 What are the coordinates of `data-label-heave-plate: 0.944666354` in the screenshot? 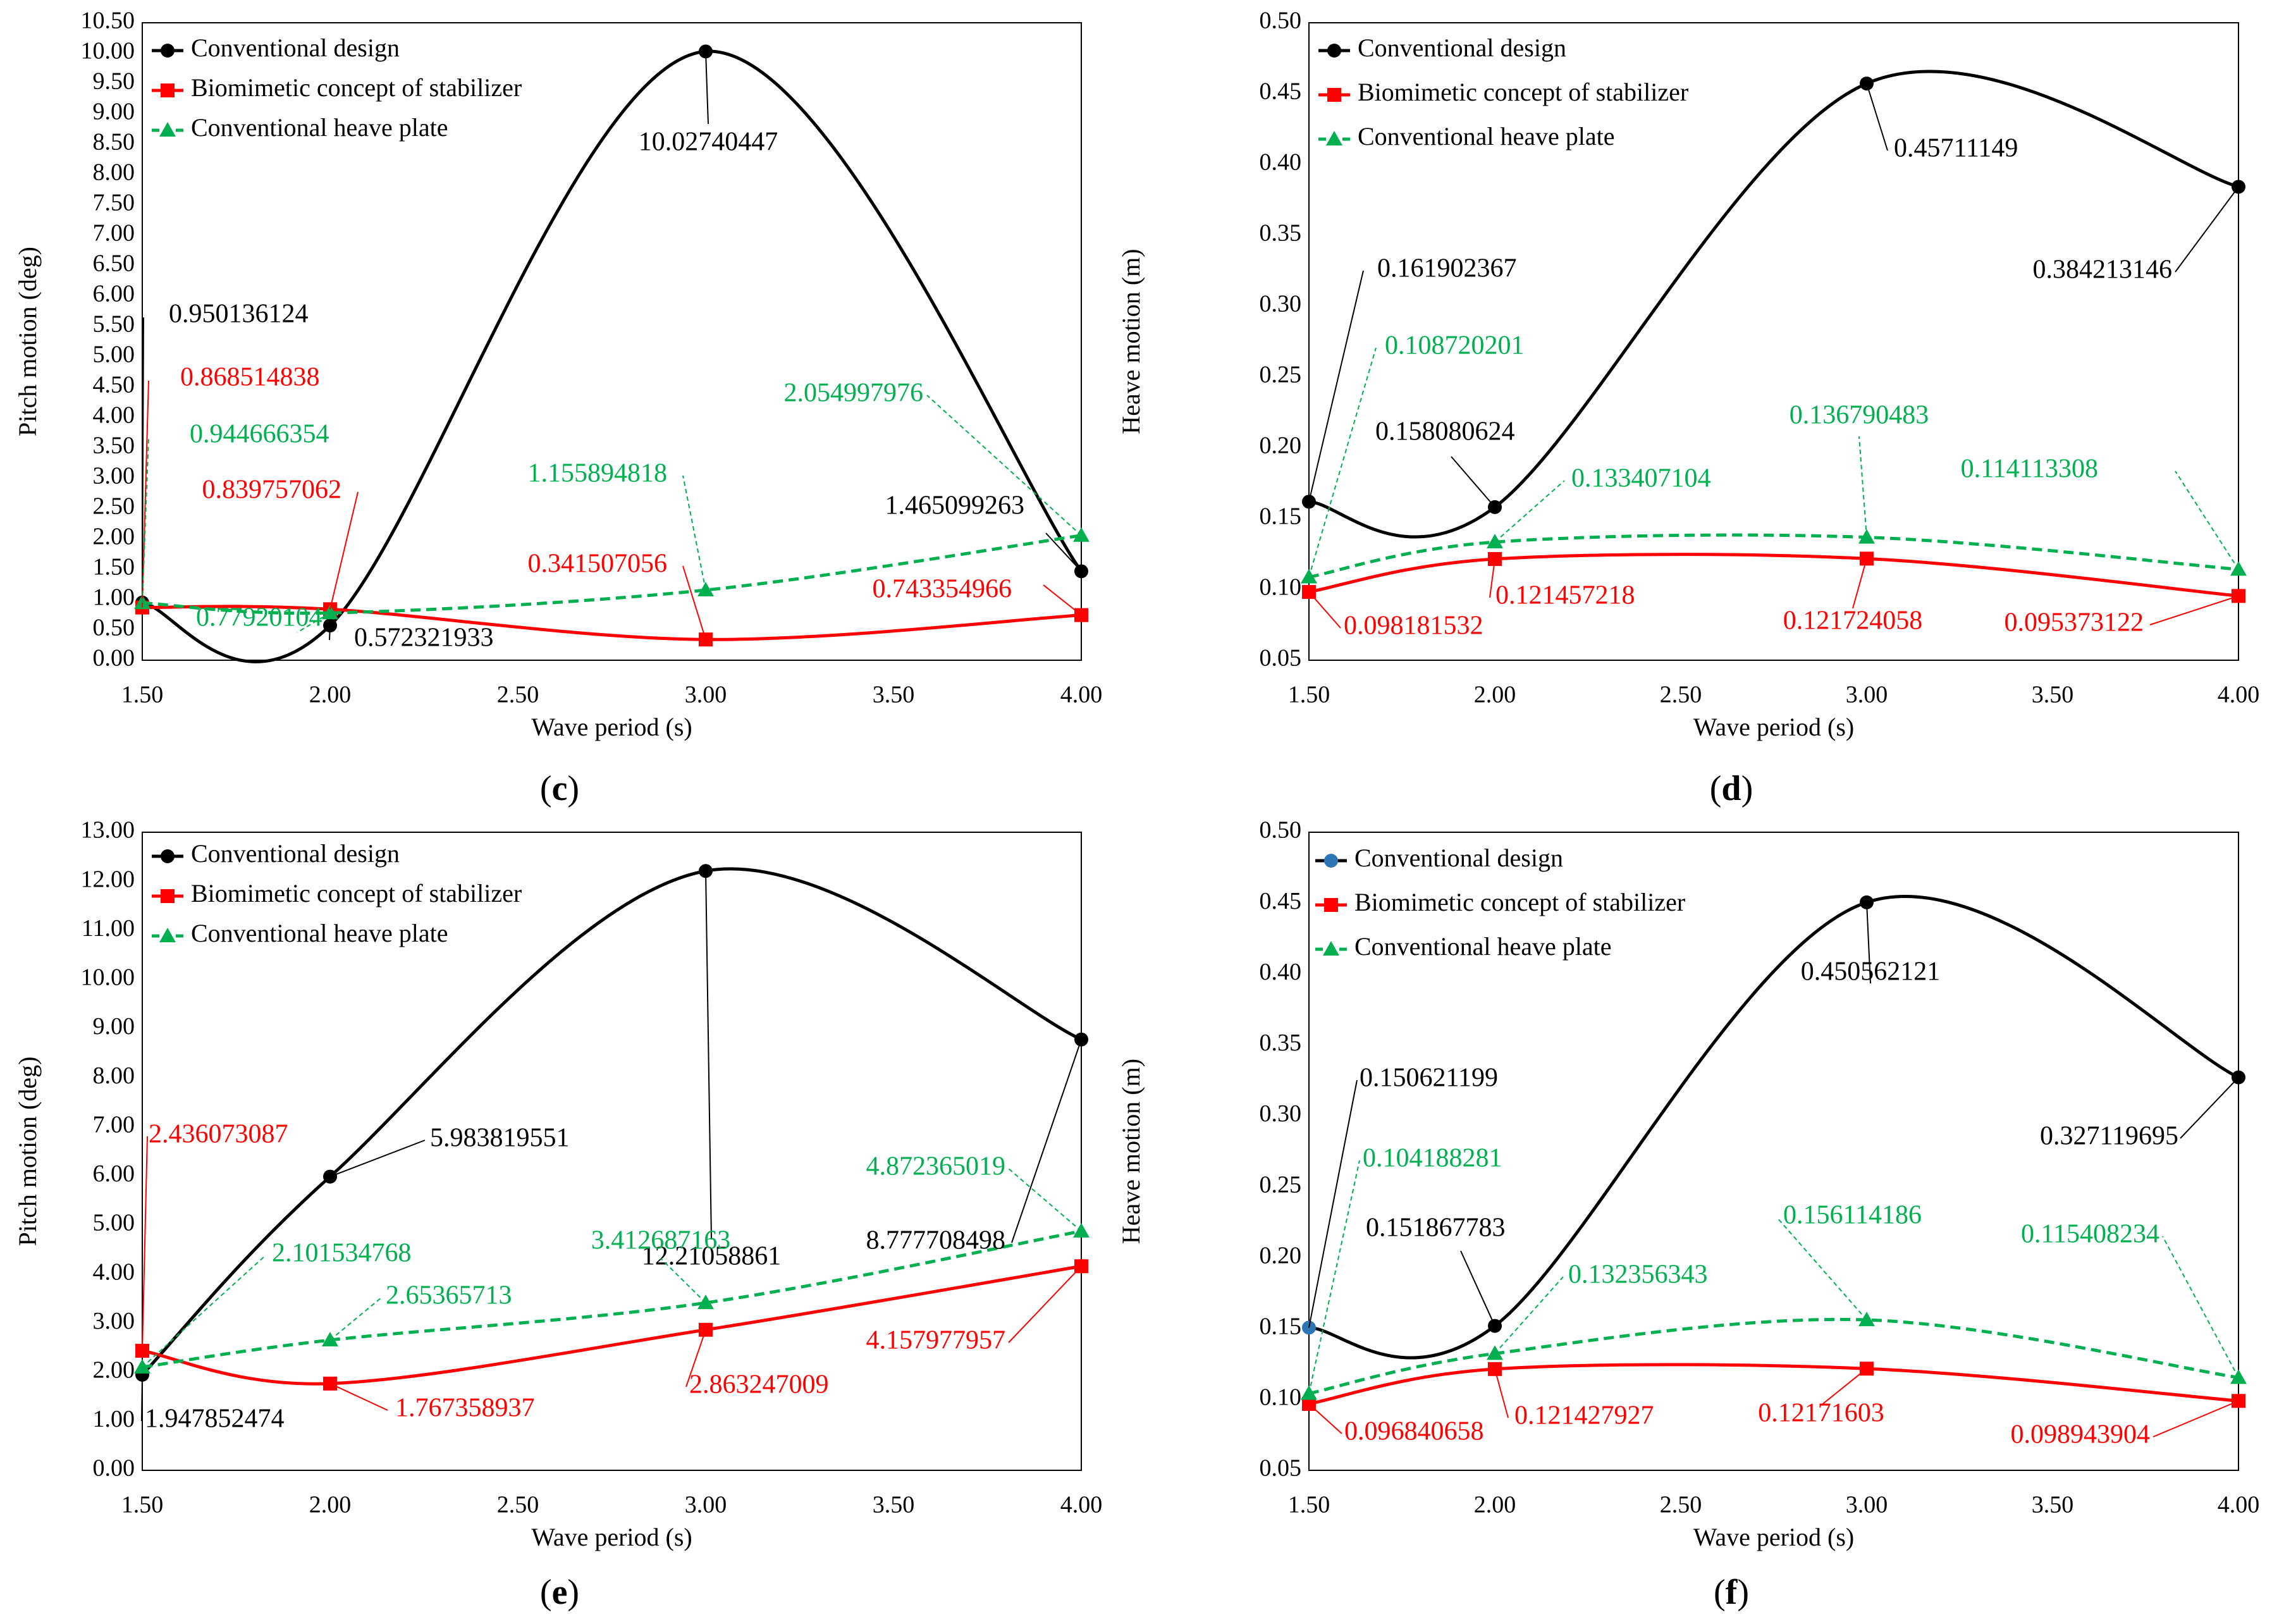 It's located at (259, 434).